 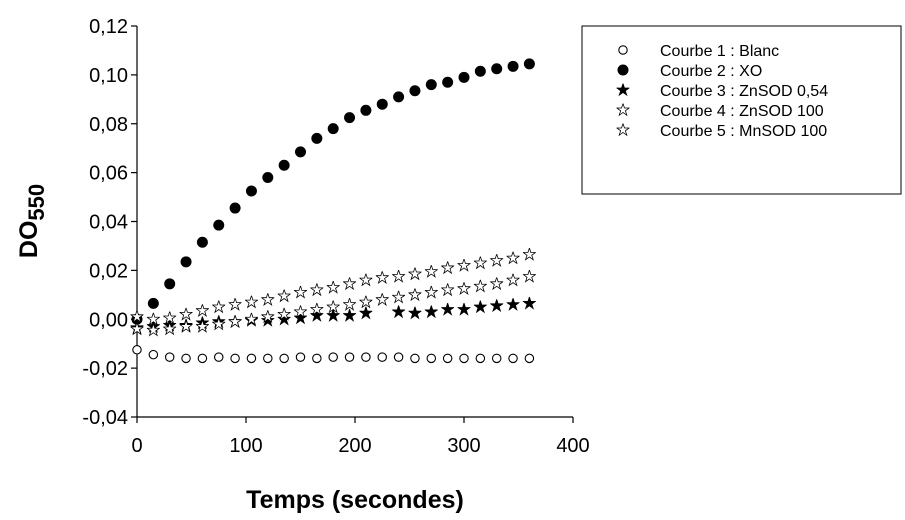 What do you see at coordinates (355, 500) in the screenshot?
I see `x-axis-title: Temps (secondes)` at bounding box center [355, 500].